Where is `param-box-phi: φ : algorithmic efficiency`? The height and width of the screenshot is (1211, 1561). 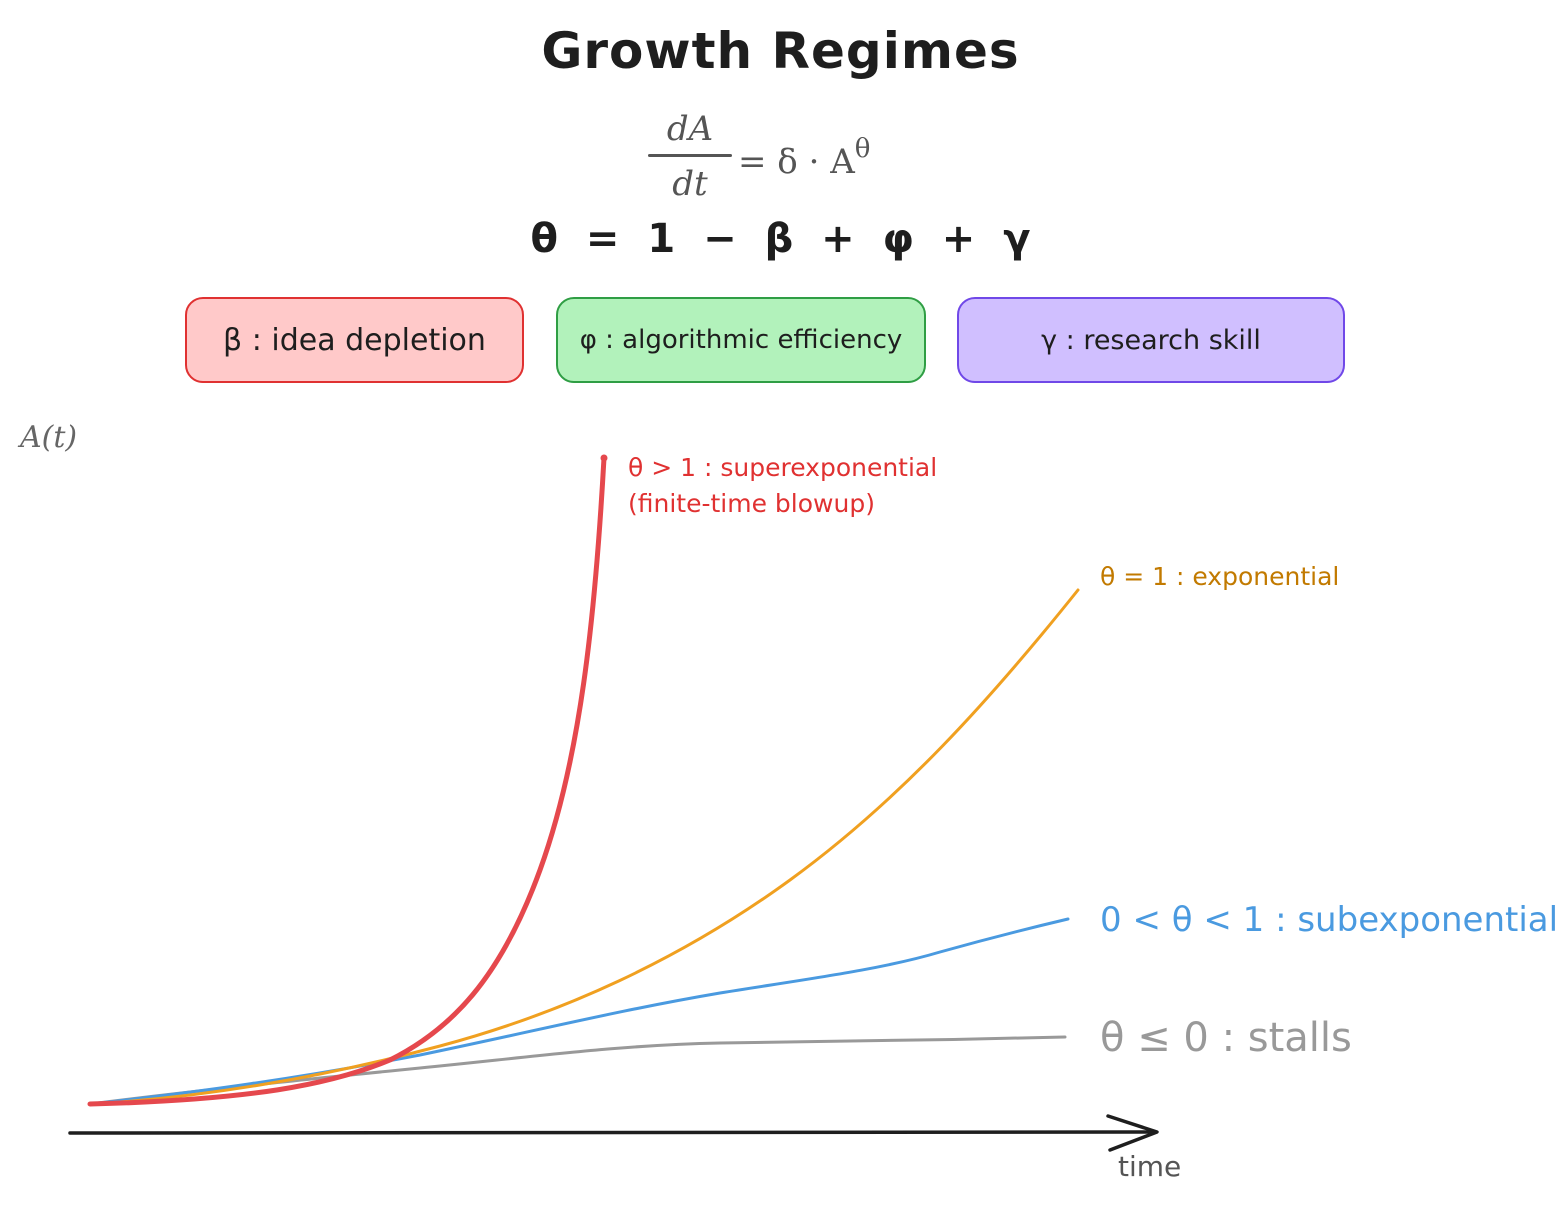 param-box-phi: φ : algorithmic efficiency is located at coordinates (741, 340).